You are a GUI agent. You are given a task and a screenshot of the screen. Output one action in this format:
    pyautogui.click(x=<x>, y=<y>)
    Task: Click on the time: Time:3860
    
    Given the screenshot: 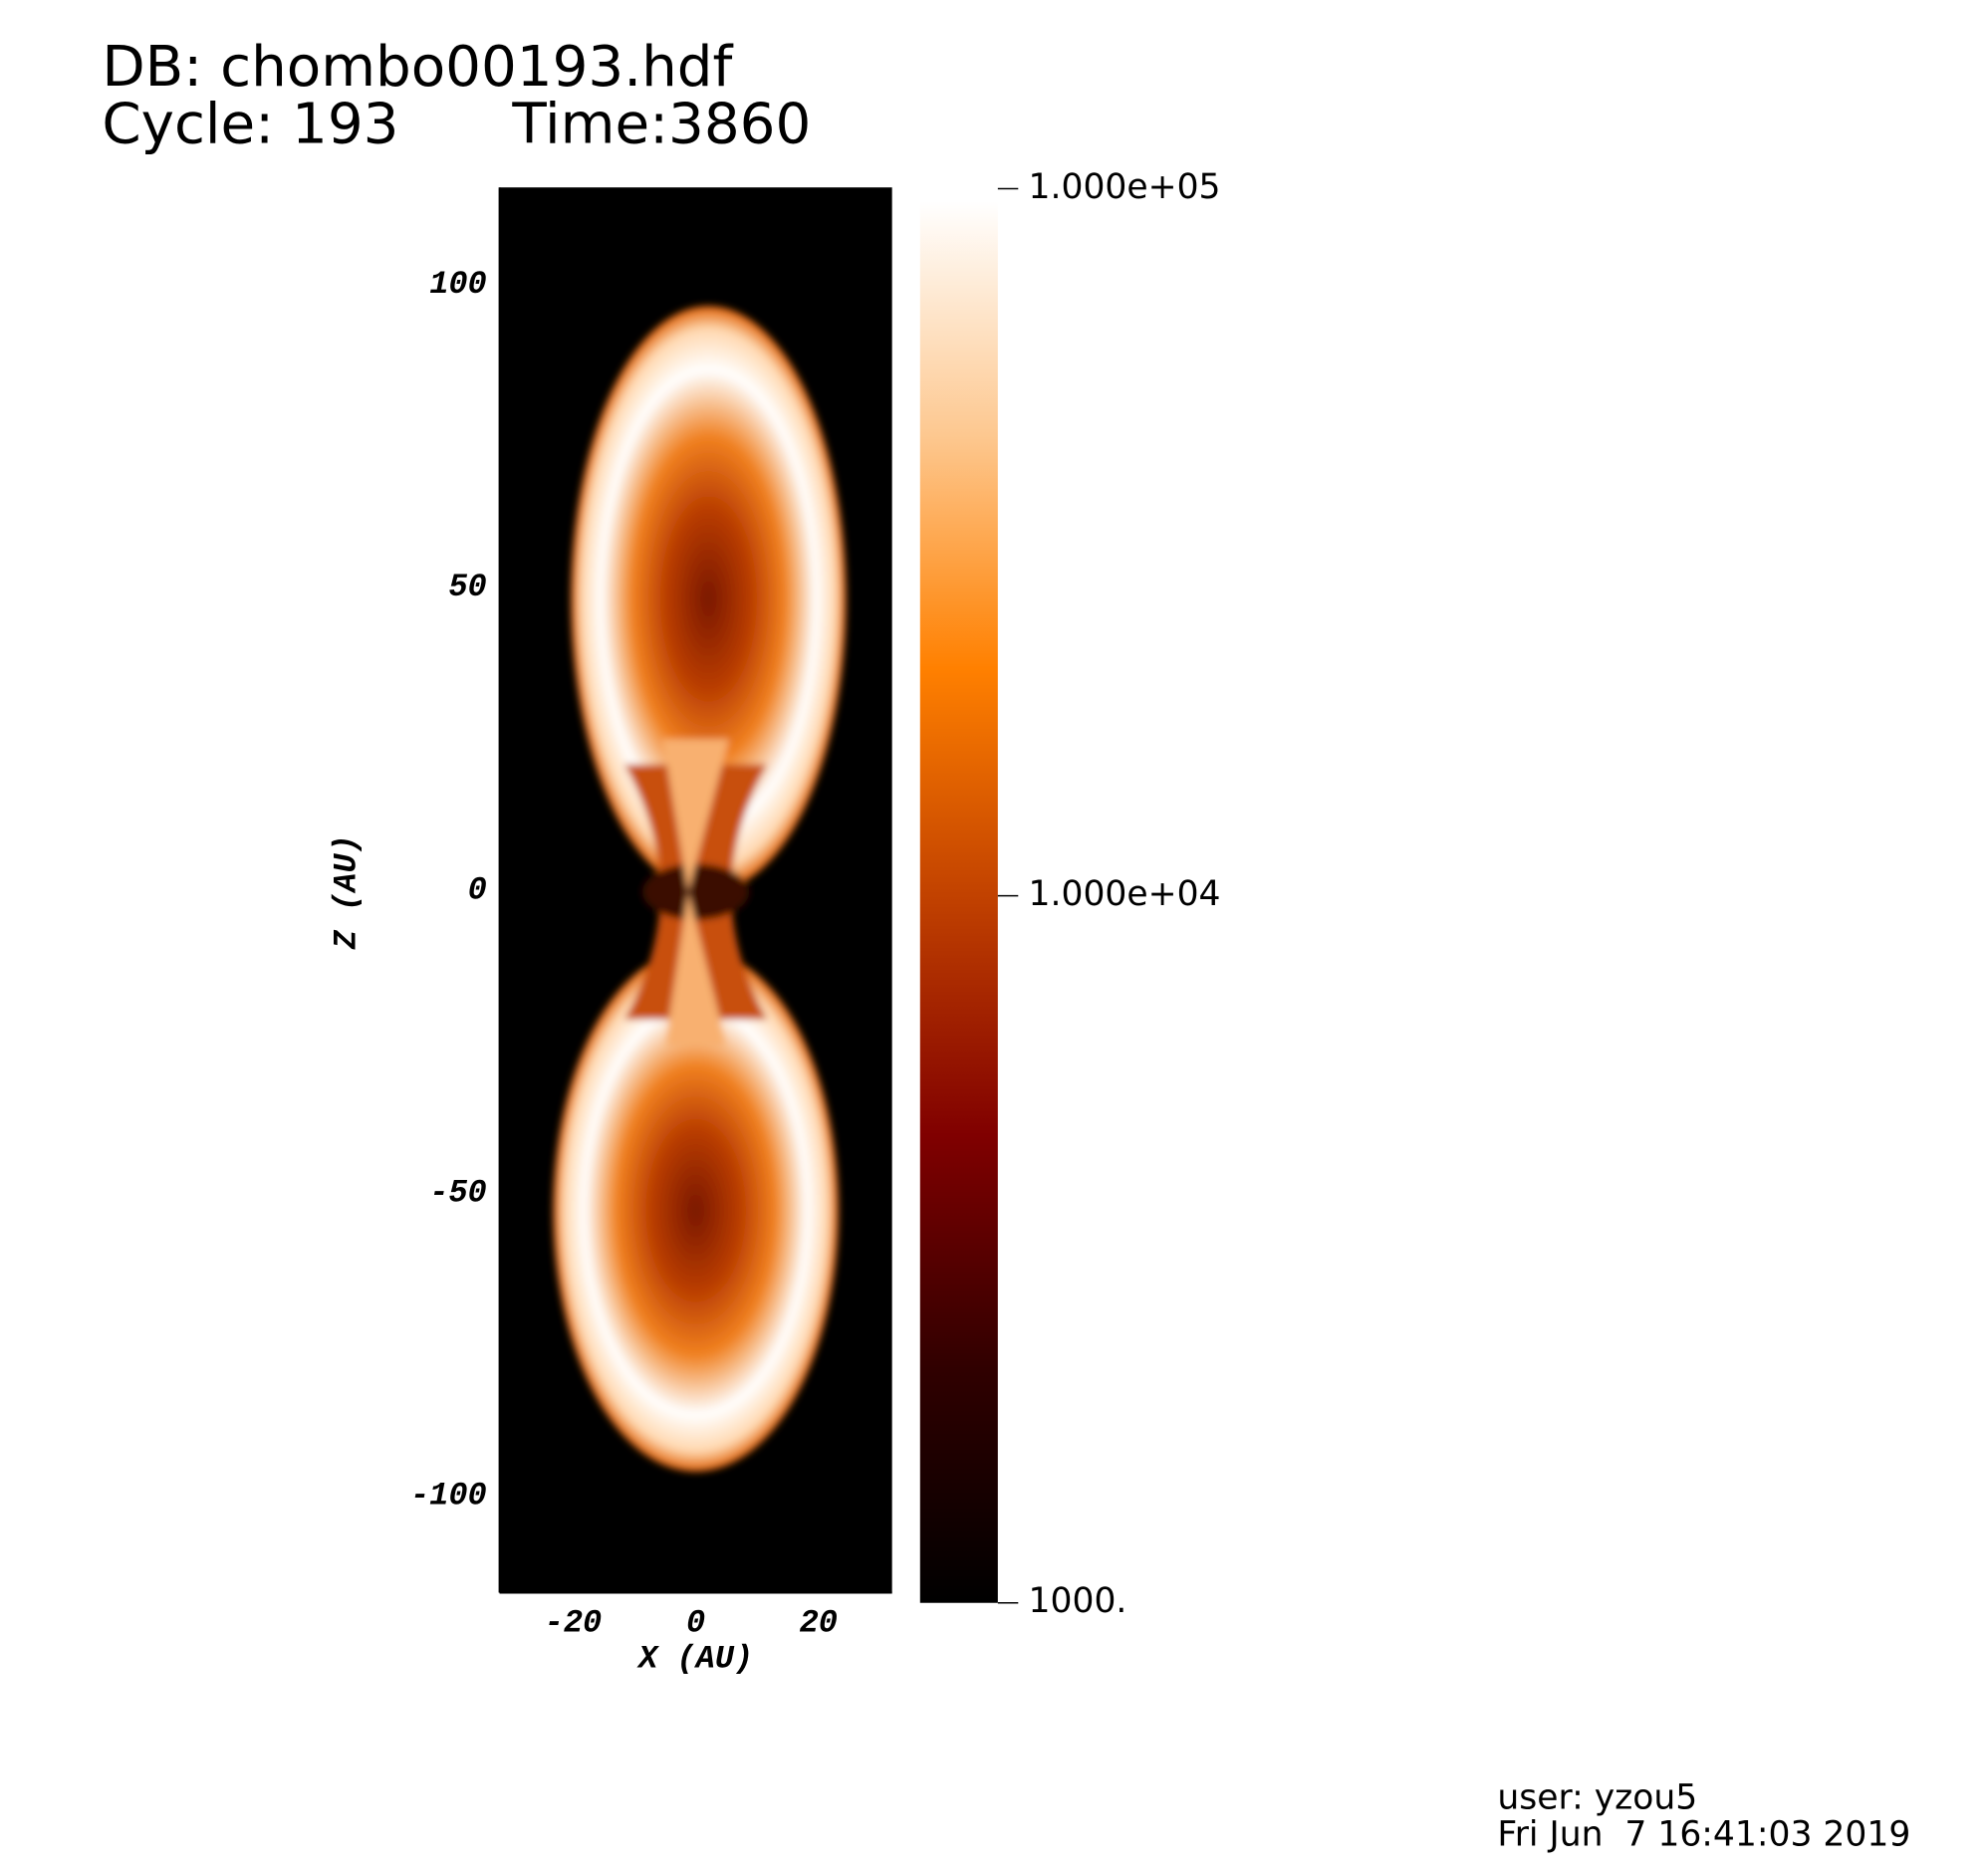 What is the action you would take?
    pyautogui.click(x=661, y=125)
    